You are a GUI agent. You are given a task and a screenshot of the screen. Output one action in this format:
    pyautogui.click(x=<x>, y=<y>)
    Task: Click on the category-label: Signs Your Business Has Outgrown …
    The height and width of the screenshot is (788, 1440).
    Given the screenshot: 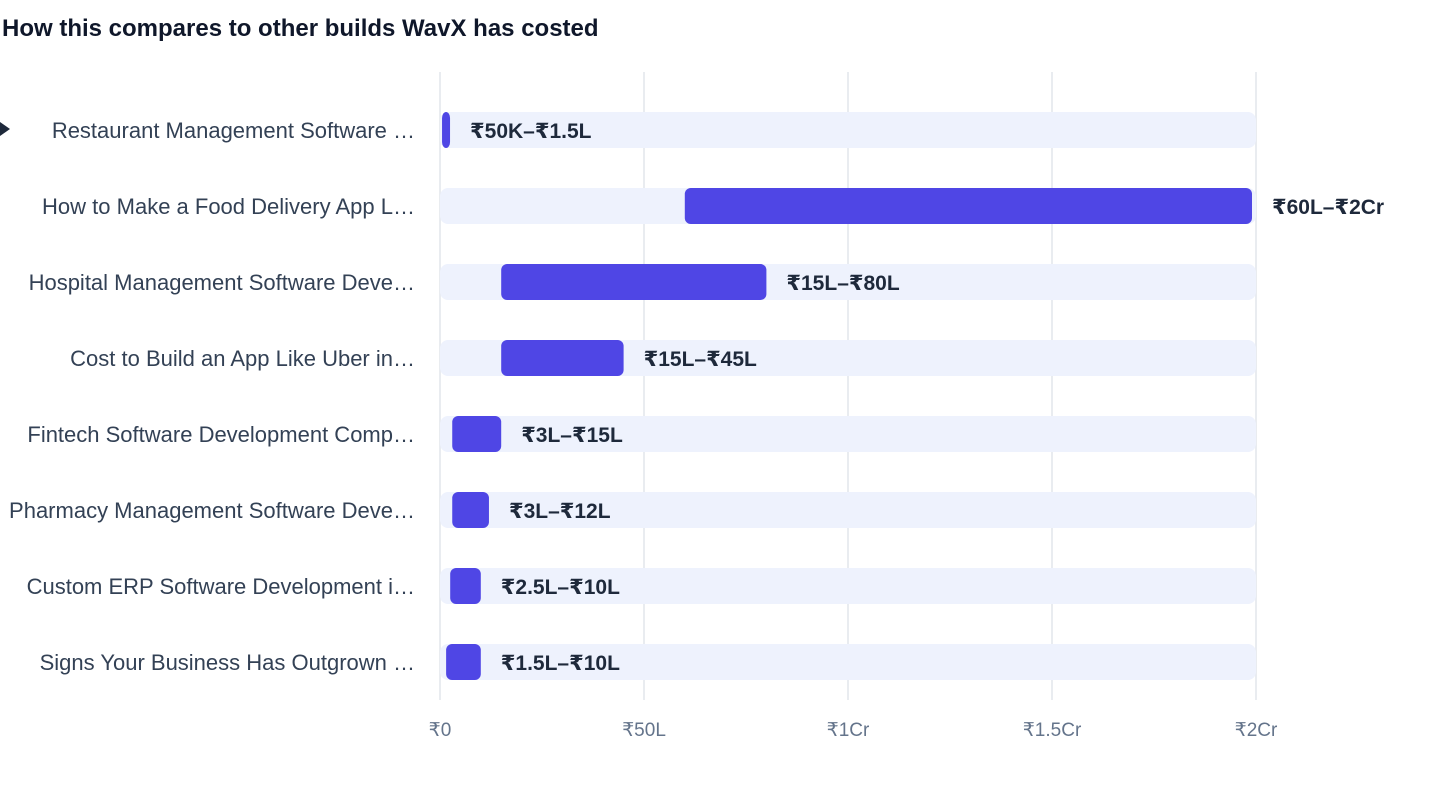 What is the action you would take?
    pyautogui.click(x=227, y=662)
    